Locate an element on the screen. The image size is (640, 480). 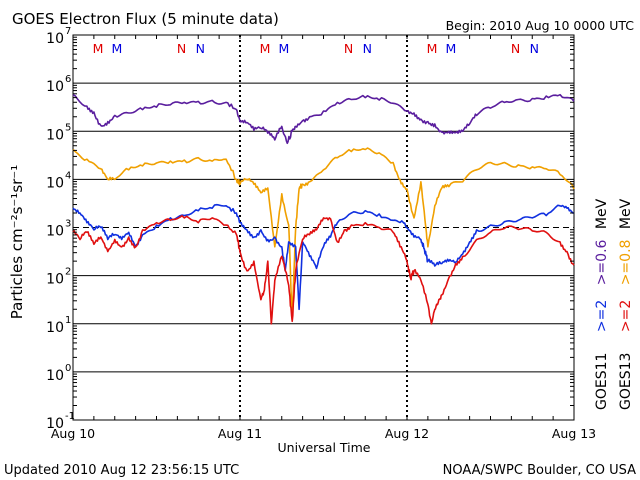
y-tick-exponent: 4 is located at coordinates (68, 175).